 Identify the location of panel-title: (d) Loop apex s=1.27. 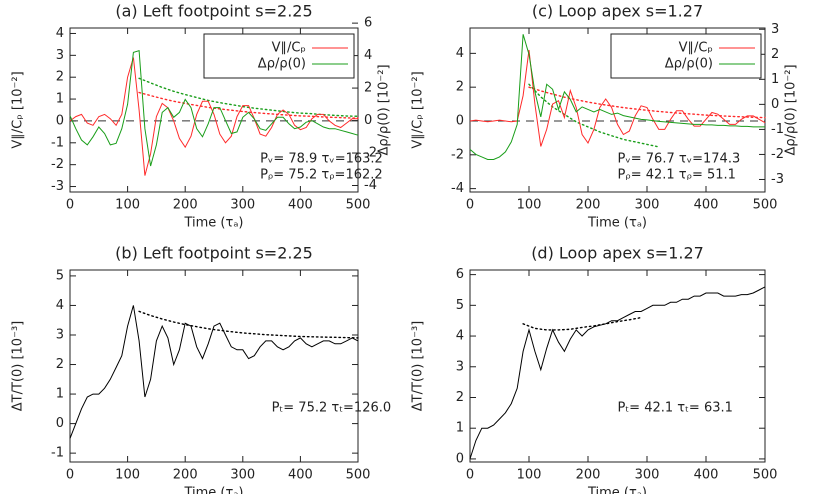
(617, 253).